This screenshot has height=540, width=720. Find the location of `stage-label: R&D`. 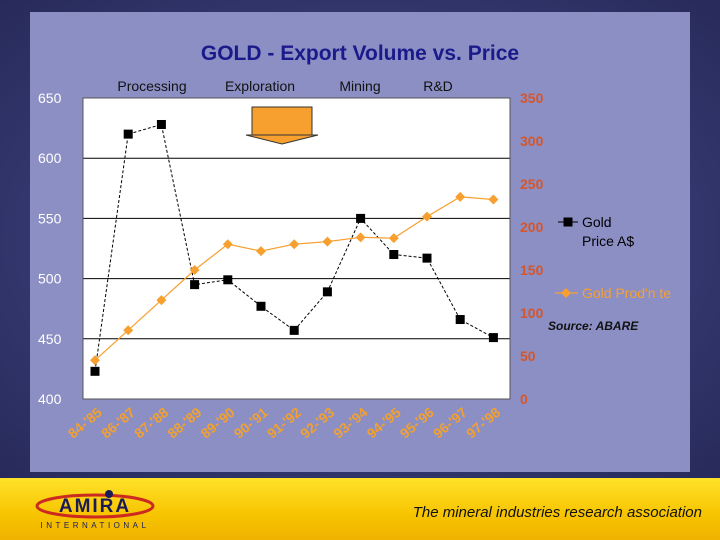

stage-label: R&D is located at coordinates (438, 86).